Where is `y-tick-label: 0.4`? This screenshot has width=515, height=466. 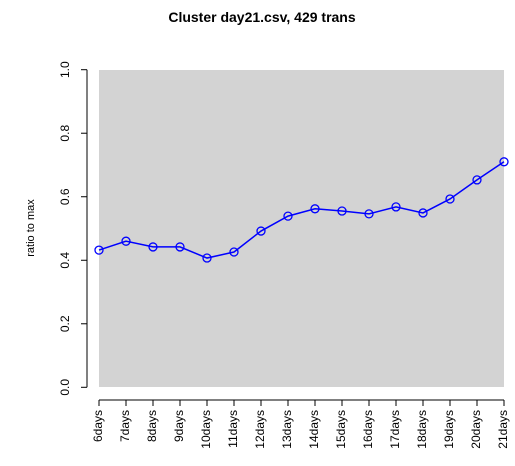
y-tick-label: 0.4 is located at coordinates (65, 260).